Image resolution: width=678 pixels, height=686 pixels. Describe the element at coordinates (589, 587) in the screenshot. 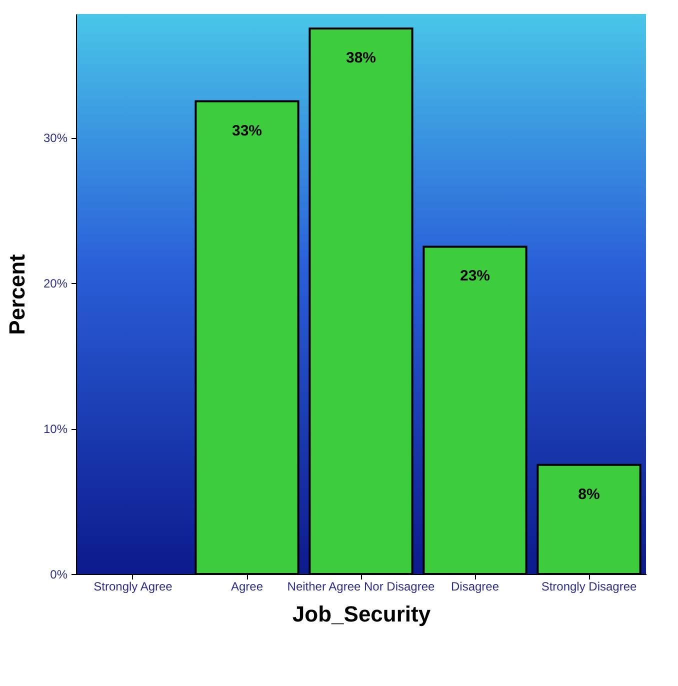

I see `x-tick-label: Strongly Disagree` at that location.